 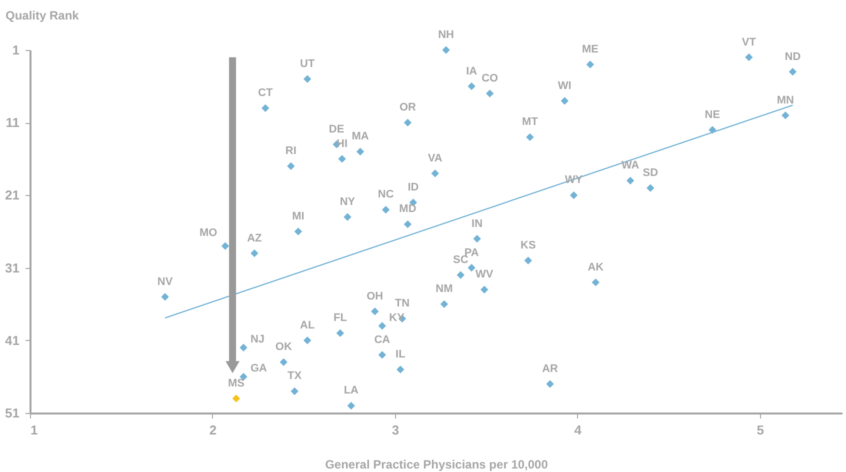 What do you see at coordinates (530, 122) in the screenshot?
I see `annotation: MT` at bounding box center [530, 122].